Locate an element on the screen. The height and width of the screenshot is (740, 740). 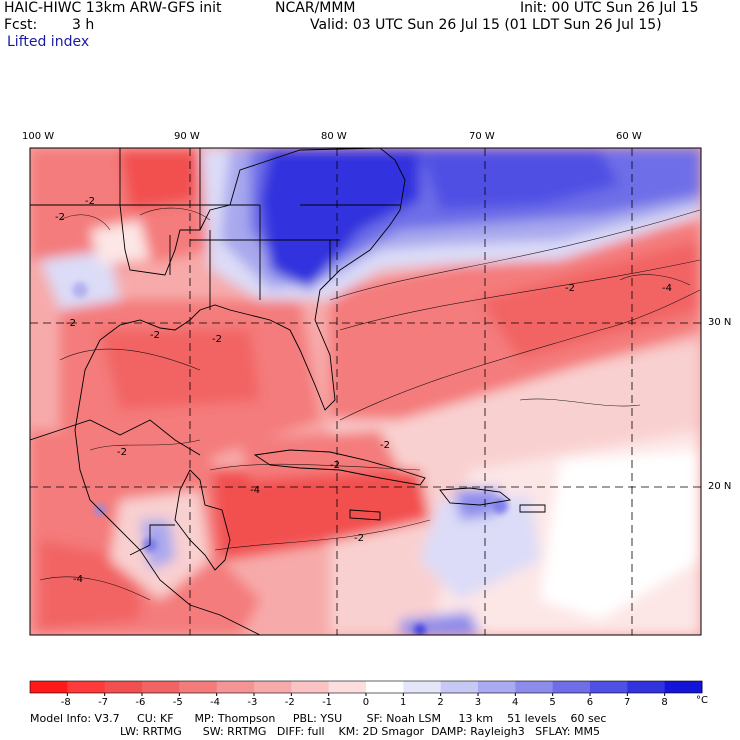
colorbar-tick-label: 2 is located at coordinates (440, 702).